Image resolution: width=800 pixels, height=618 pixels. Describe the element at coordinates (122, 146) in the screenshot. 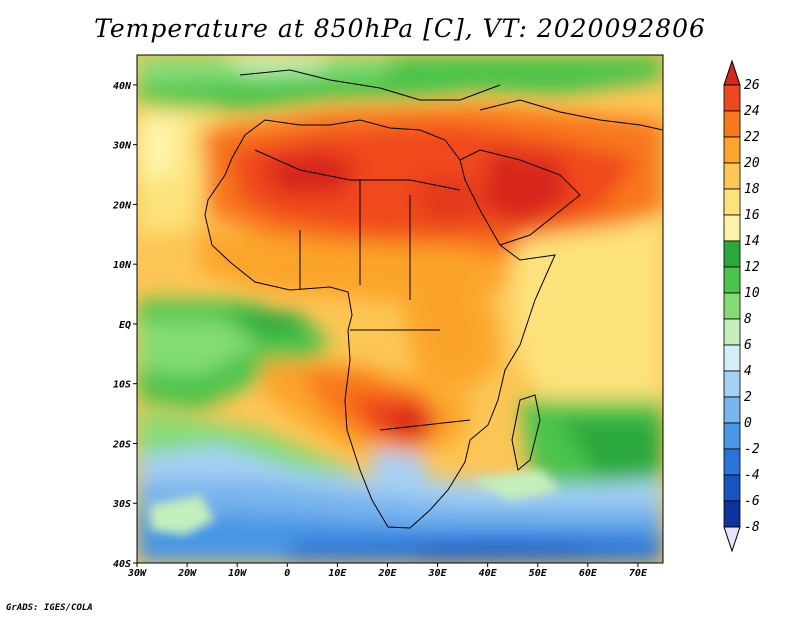

I see `y-tick-label: 30N` at that location.